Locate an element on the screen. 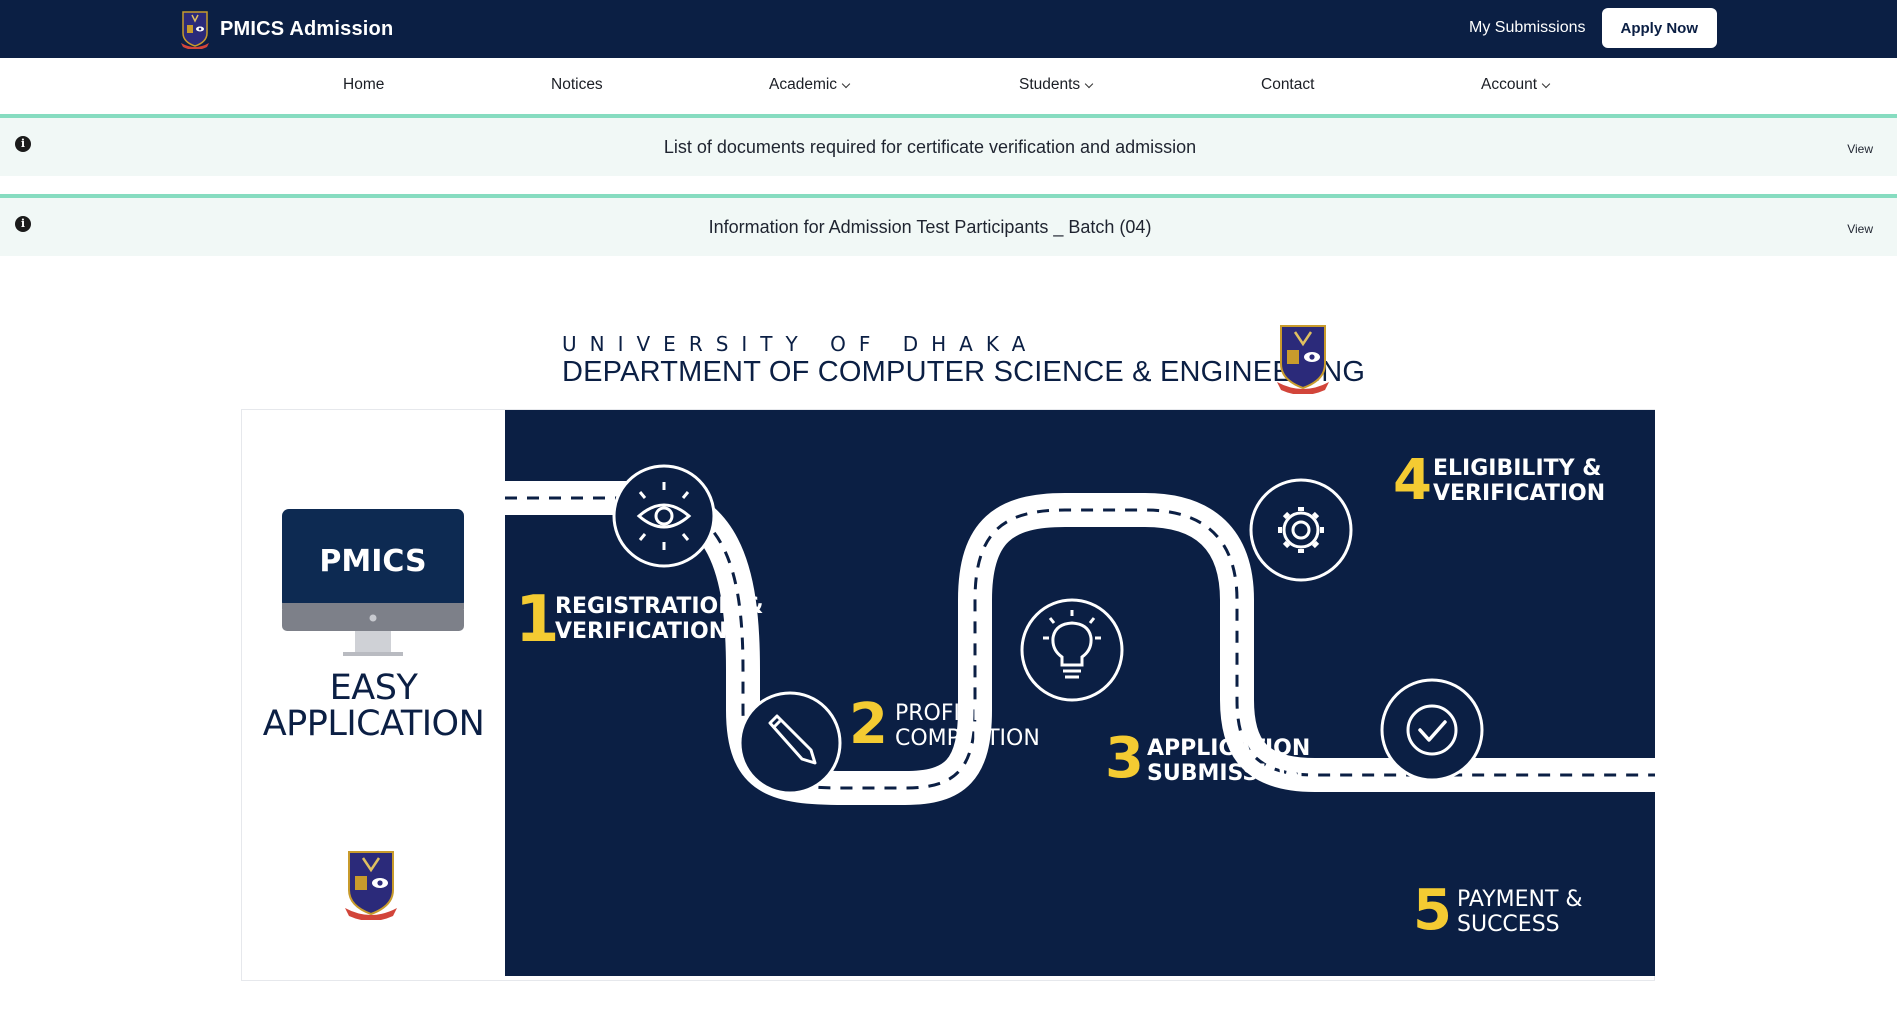  brand: PMICS Admission is located at coordinates (286, 29).